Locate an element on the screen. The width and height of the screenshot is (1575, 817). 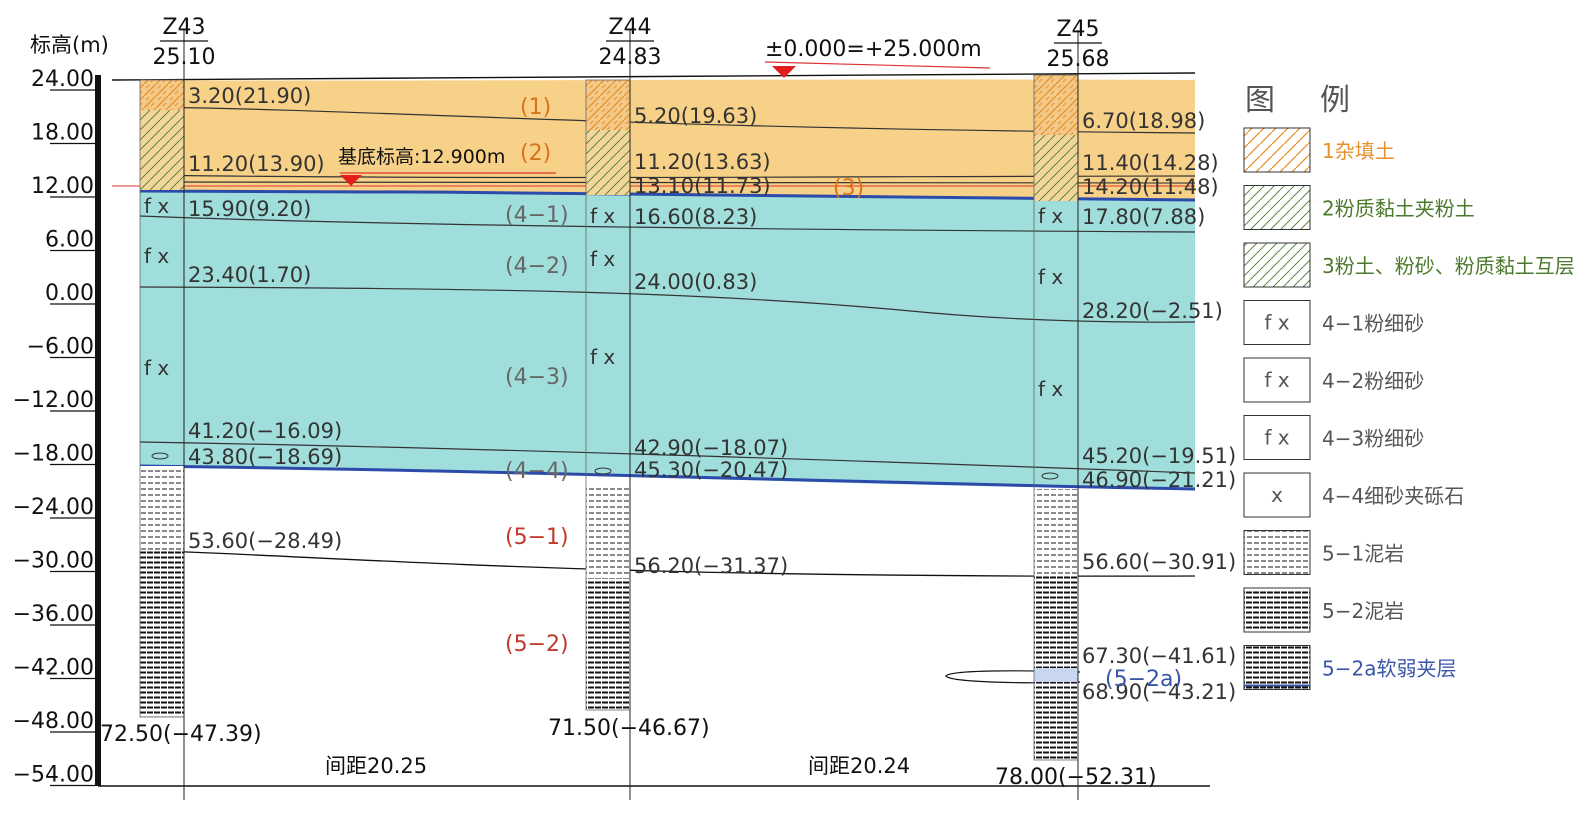
layer-label: (4−4) is located at coordinates (537, 471).